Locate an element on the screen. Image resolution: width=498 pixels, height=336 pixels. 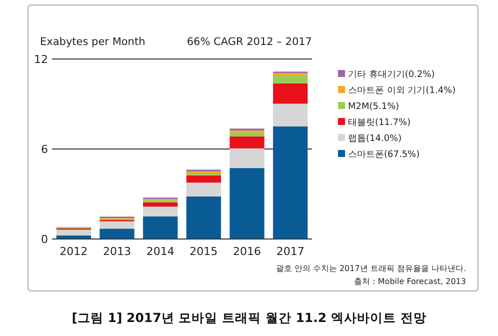
y-tick-label: 12 is located at coordinates (41, 59).